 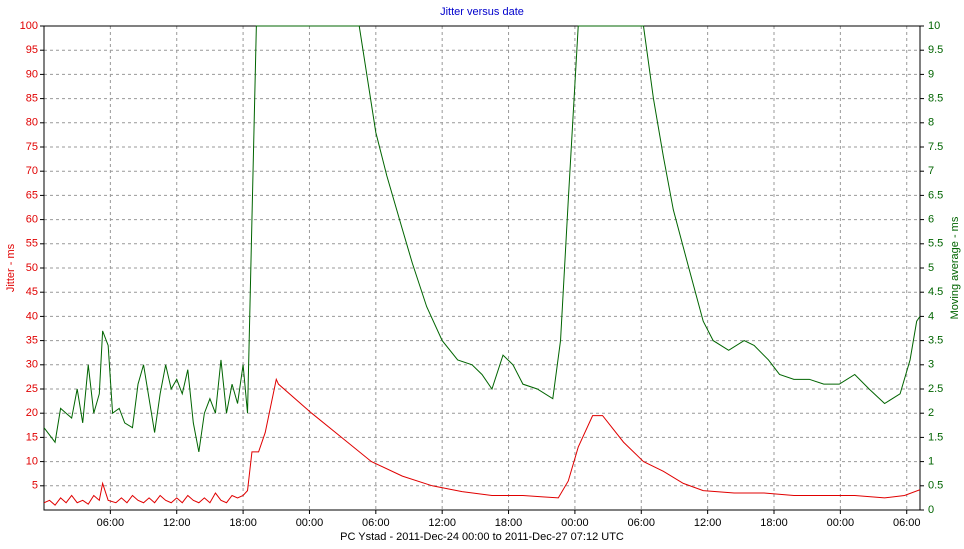 What do you see at coordinates (32, 437) in the screenshot?
I see `y-tick-label: 15` at bounding box center [32, 437].